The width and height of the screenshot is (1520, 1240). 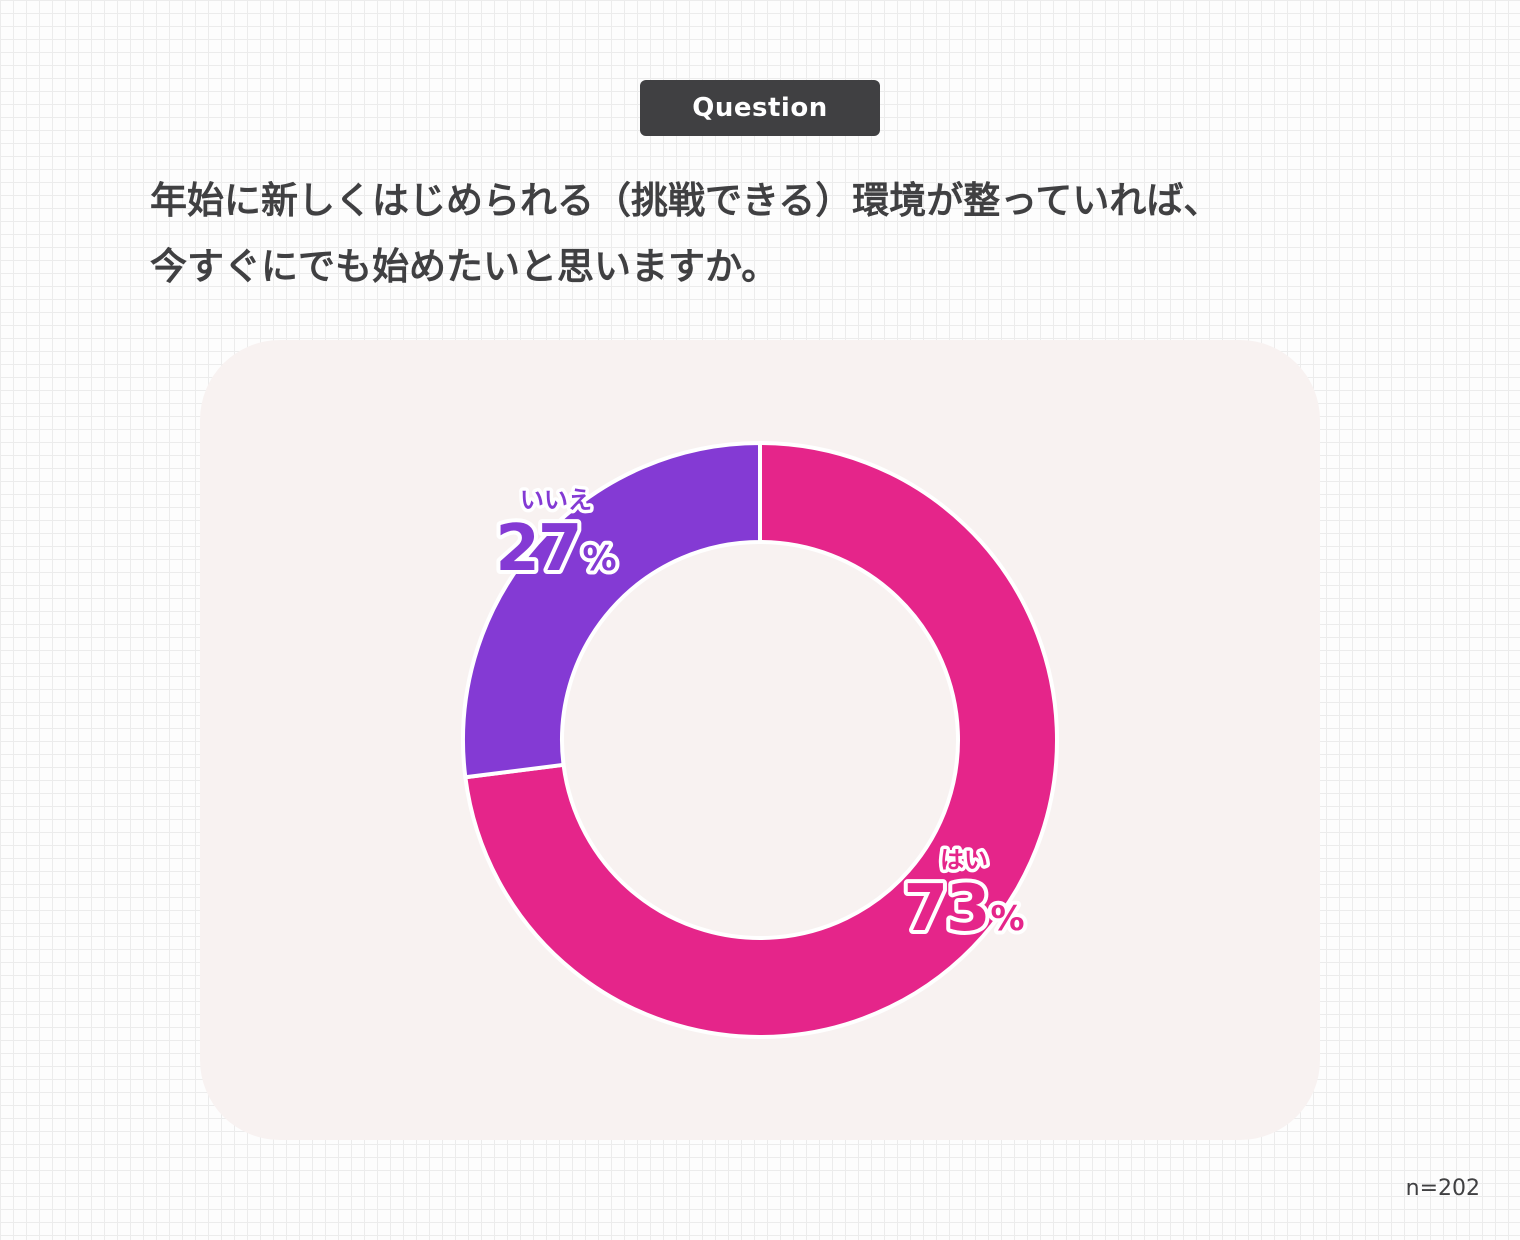 What do you see at coordinates (599, 559) in the screenshot?
I see `label-no-unit: %` at bounding box center [599, 559].